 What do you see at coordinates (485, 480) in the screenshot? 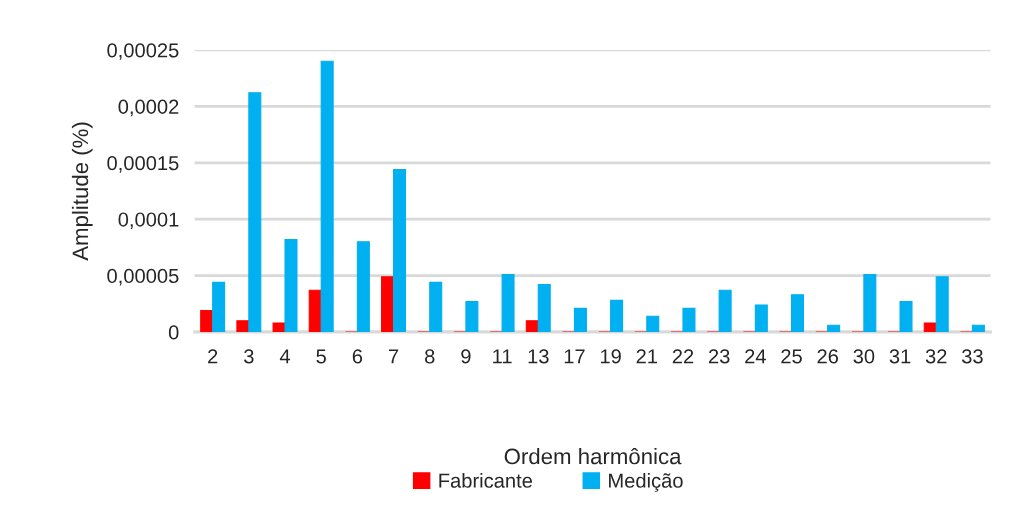
I see `legend-label: Fabricante` at bounding box center [485, 480].